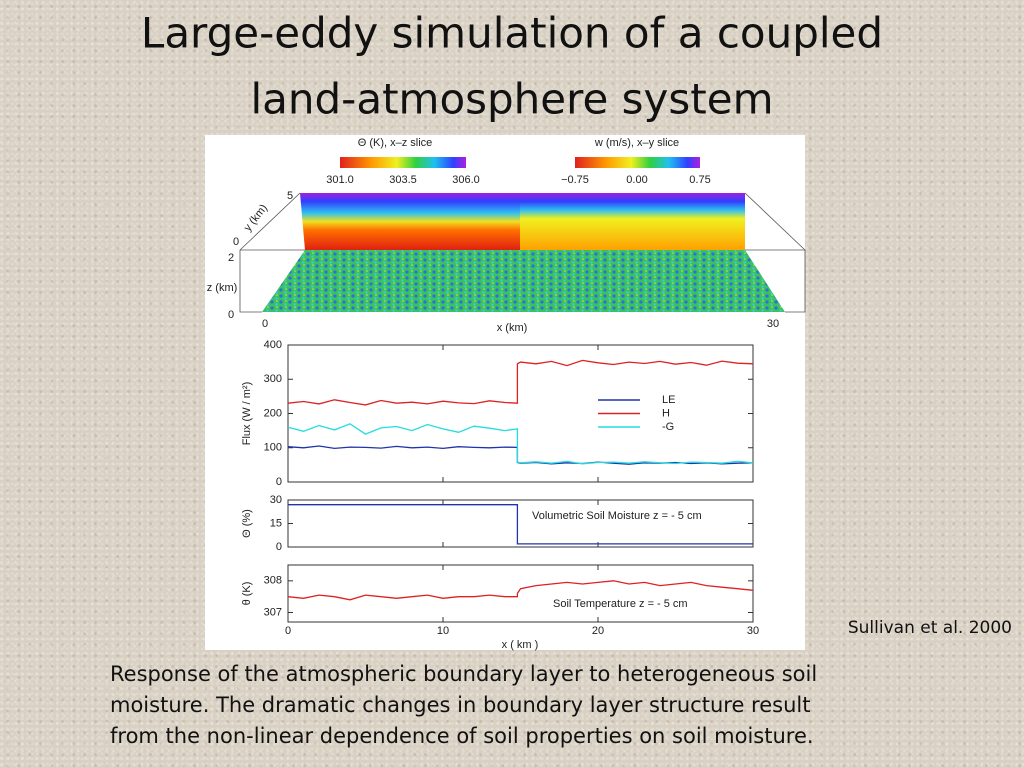  Describe the element at coordinates (523, 281) in the screenshot. I see `x-y-slice` at that location.